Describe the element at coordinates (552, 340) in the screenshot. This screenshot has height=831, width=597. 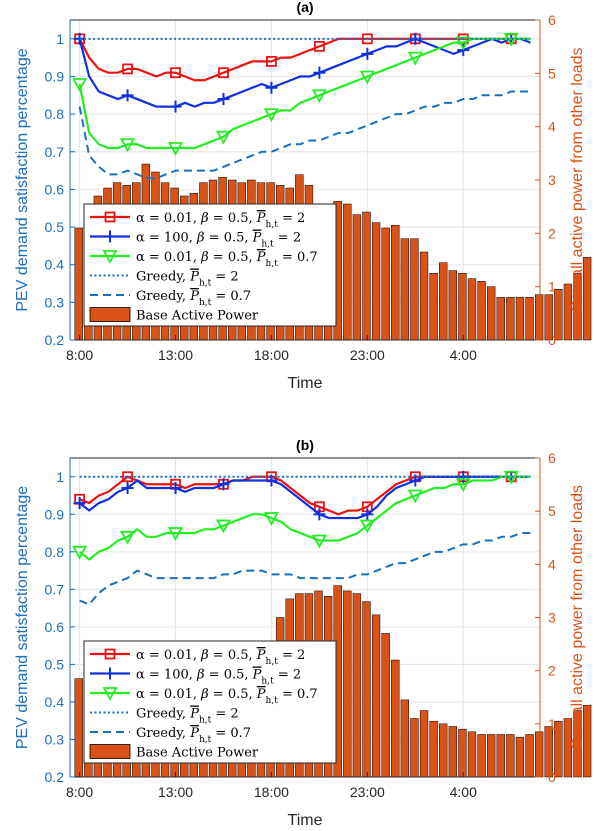
I see `tick-label-right: 0` at that location.